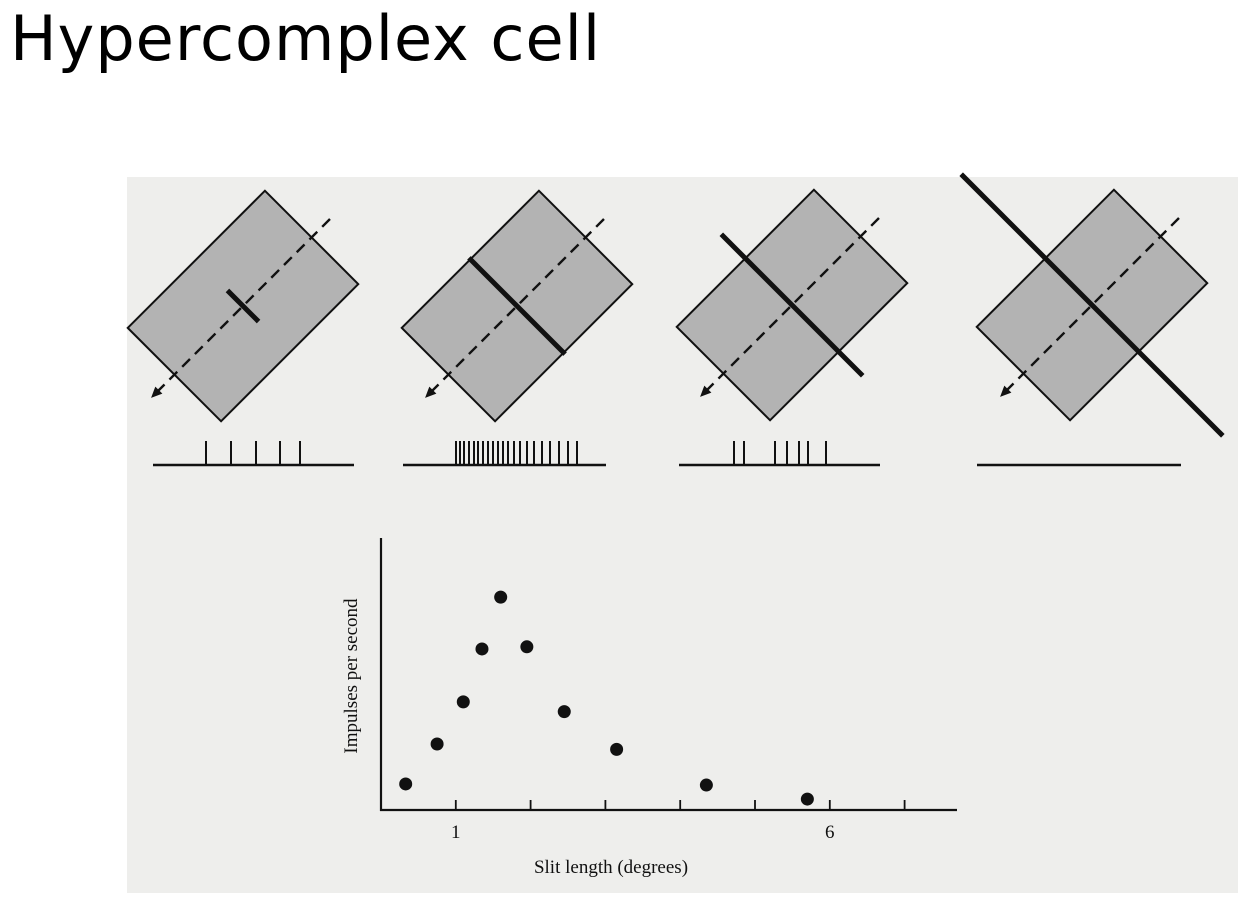  I want to click on slide-title: Hypercomplex cell, so click(306, 38).